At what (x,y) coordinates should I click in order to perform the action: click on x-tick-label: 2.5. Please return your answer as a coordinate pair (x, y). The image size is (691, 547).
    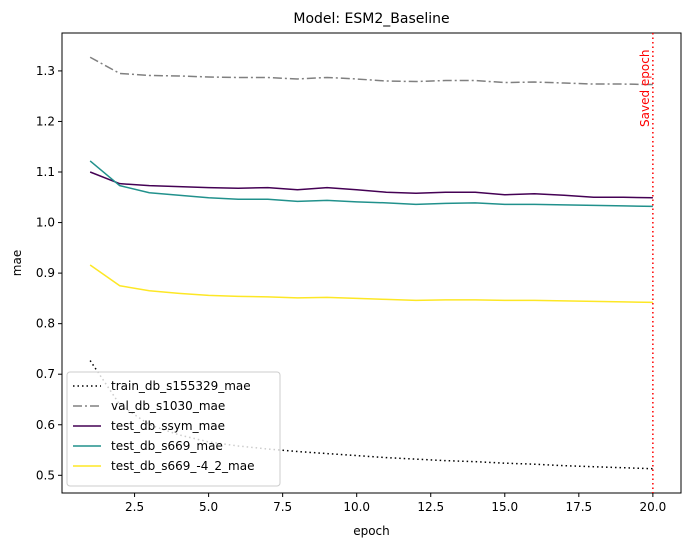
    Looking at the image, I should click on (134, 507).